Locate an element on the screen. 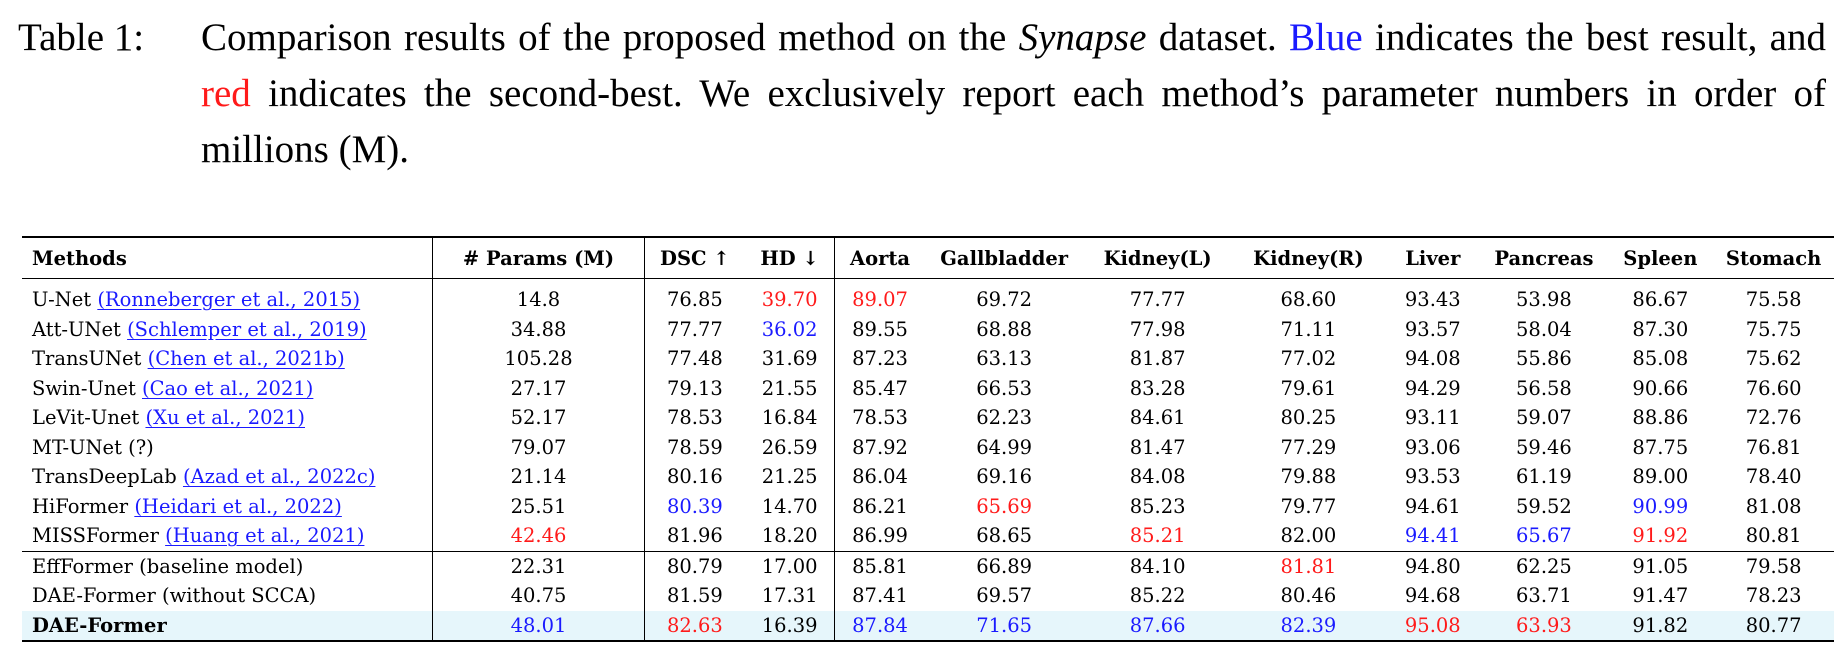 This screenshot has width=1843, height=667. table-cell: 78.23 is located at coordinates (1773, 596).